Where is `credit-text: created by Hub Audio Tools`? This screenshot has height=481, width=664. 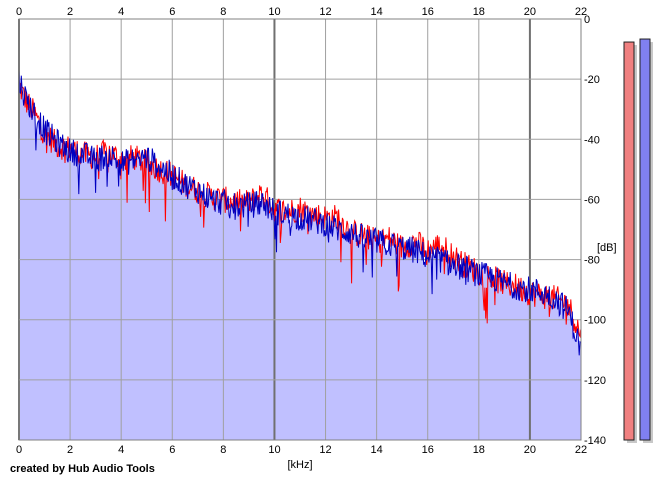 credit-text: created by Hub Audio Tools is located at coordinates (82, 469).